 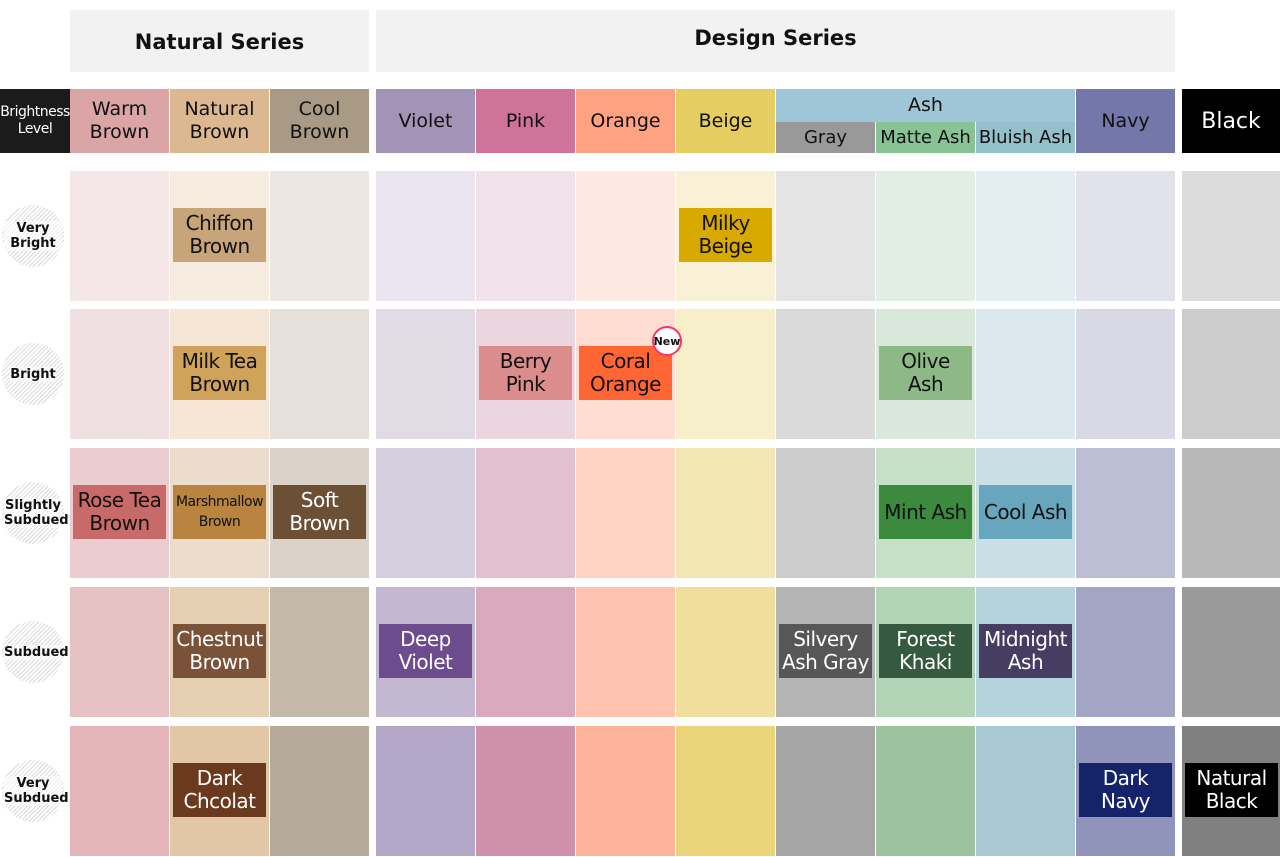 I want to click on color-swatch-chip: Marshmallow Brown, so click(x=219, y=512).